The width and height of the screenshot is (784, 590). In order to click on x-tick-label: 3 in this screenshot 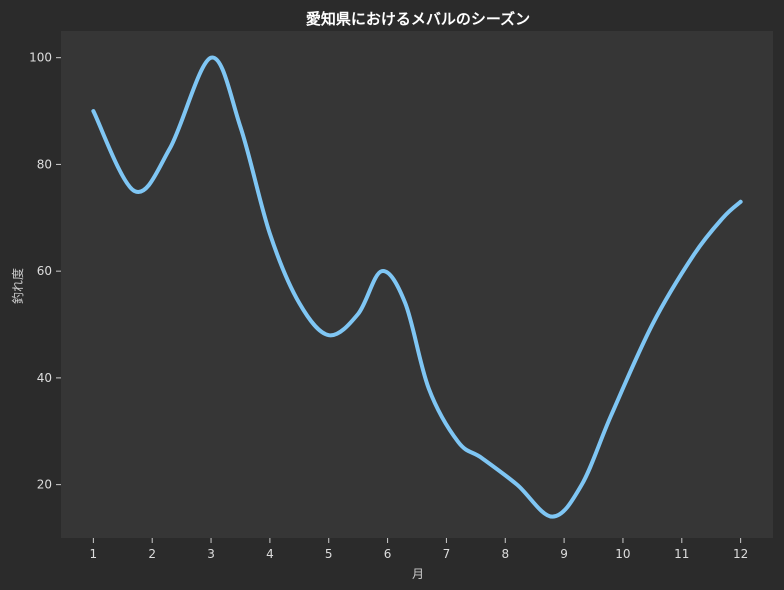, I will do `click(211, 554)`.